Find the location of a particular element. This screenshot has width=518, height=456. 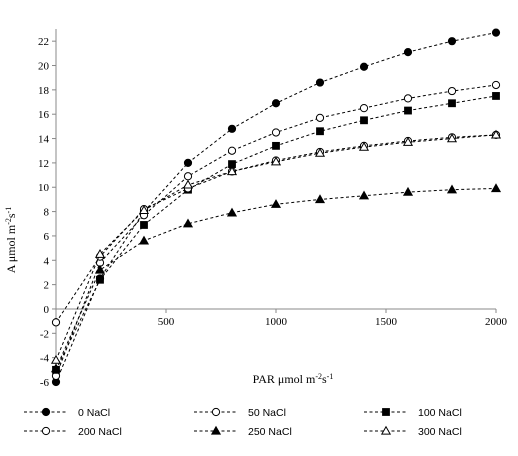

x-tick-label: 1500 is located at coordinates (386, 322).